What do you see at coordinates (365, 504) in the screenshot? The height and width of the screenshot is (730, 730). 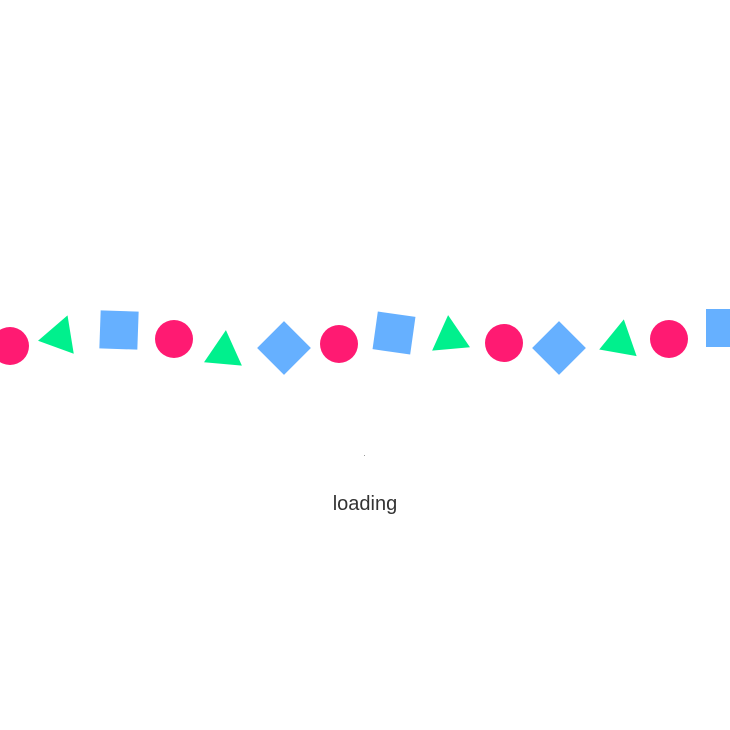 I see `loading-label: loading` at bounding box center [365, 504].